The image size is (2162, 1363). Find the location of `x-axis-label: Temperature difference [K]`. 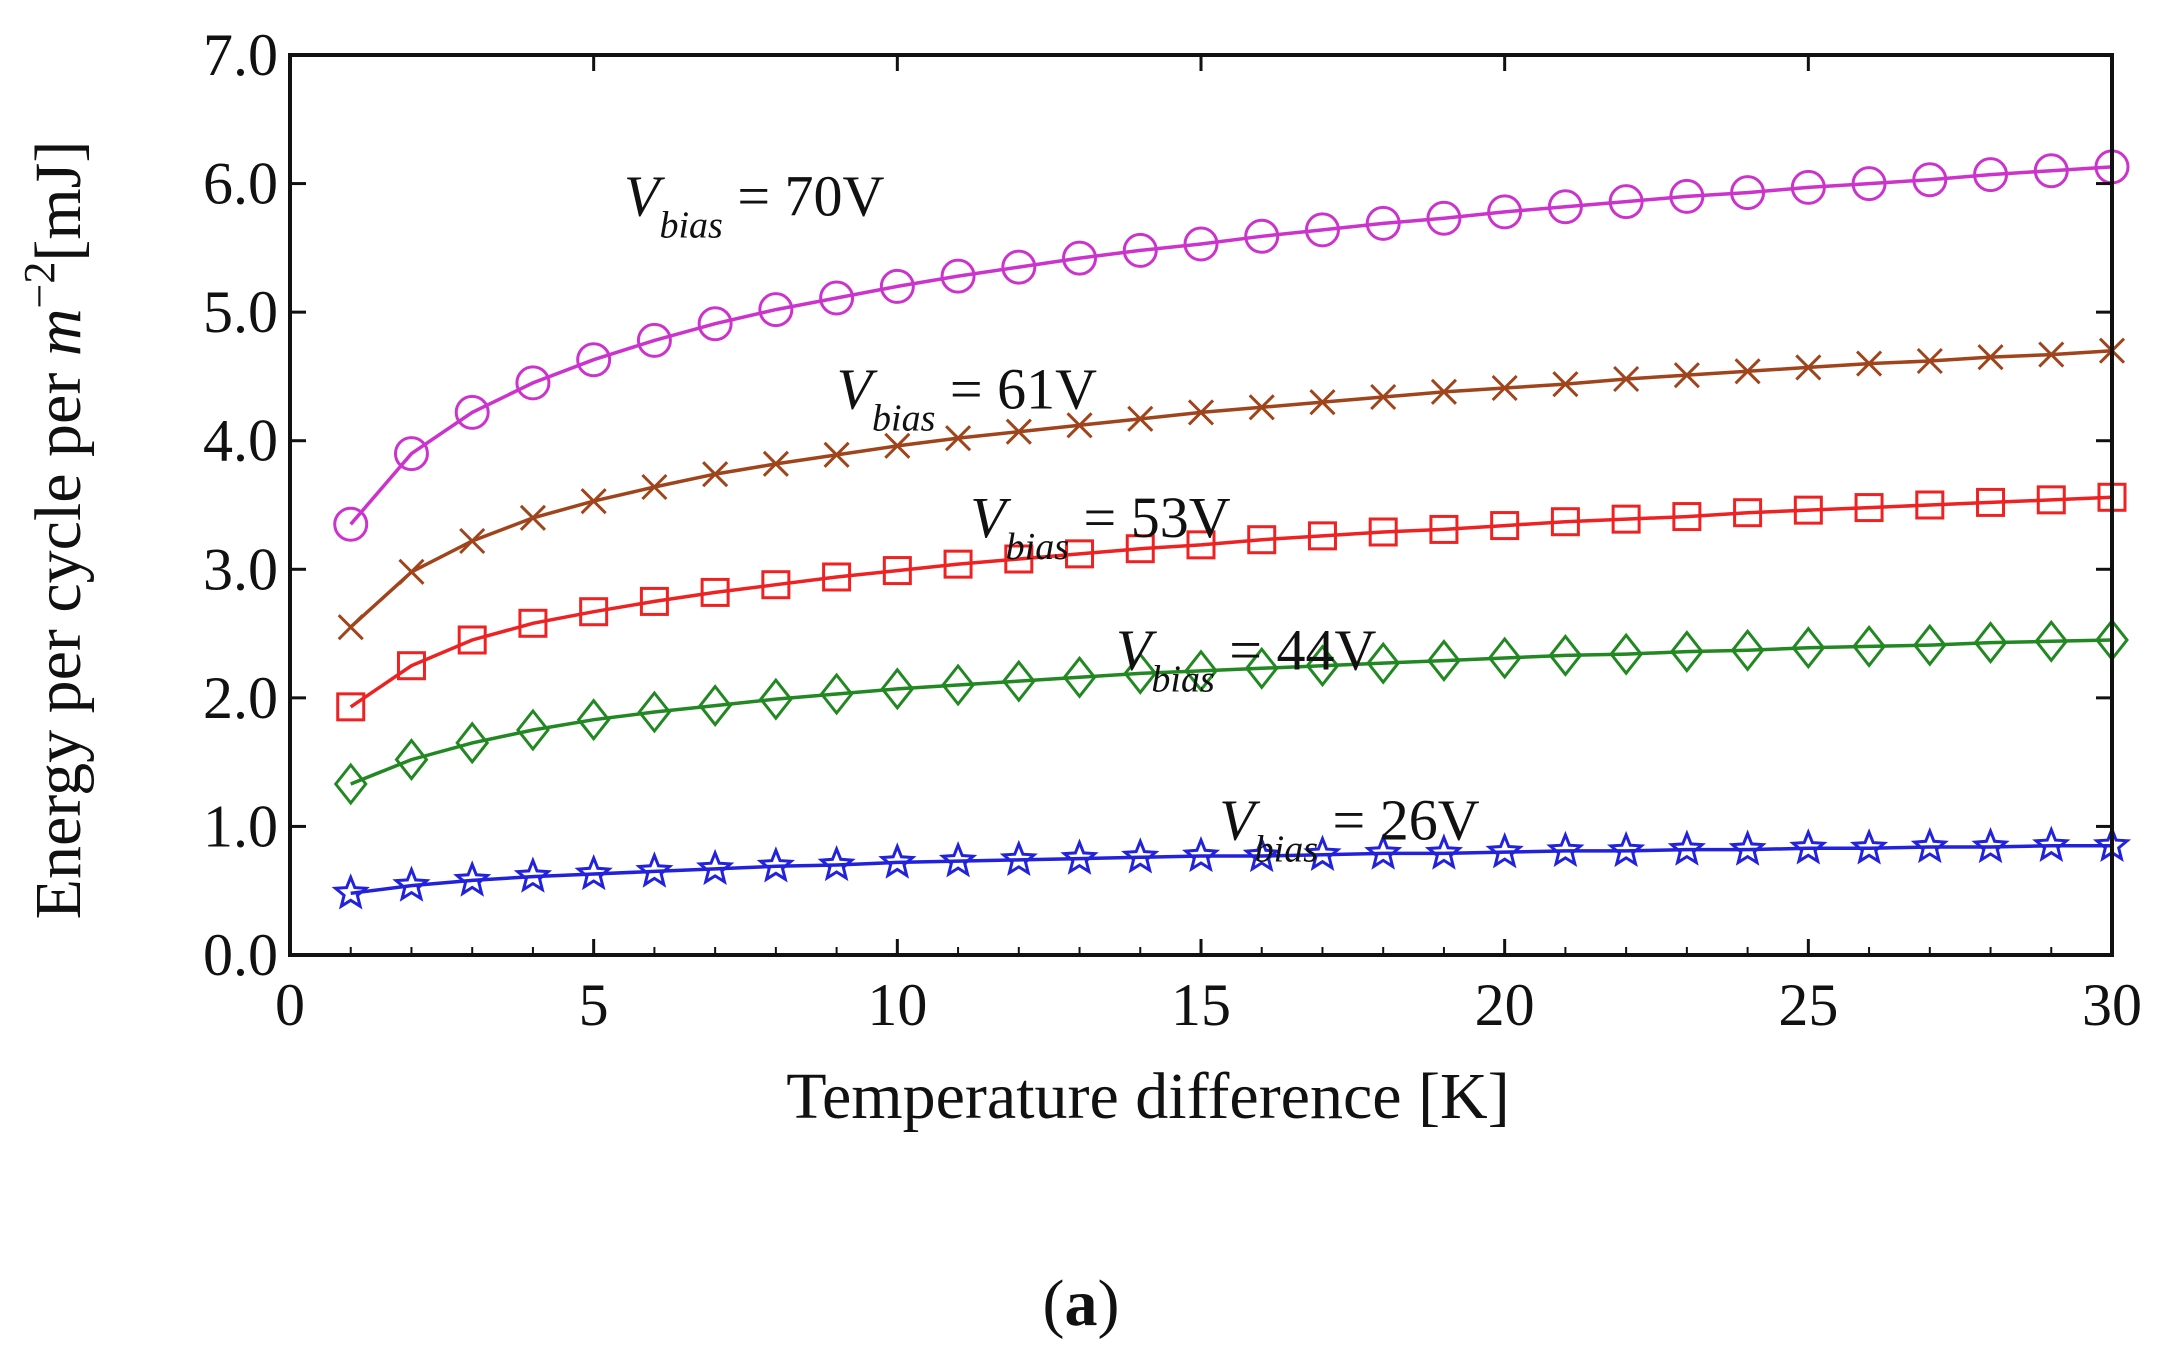

x-axis-label: Temperature difference [K] is located at coordinates (1147, 1096).